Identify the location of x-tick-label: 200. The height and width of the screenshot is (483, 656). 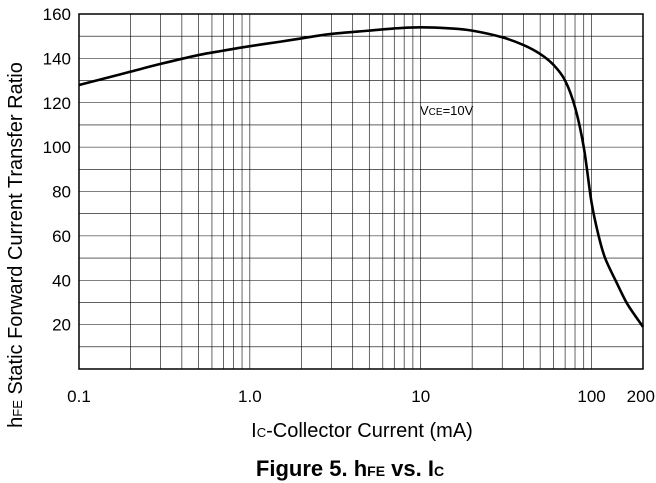
(641, 396).